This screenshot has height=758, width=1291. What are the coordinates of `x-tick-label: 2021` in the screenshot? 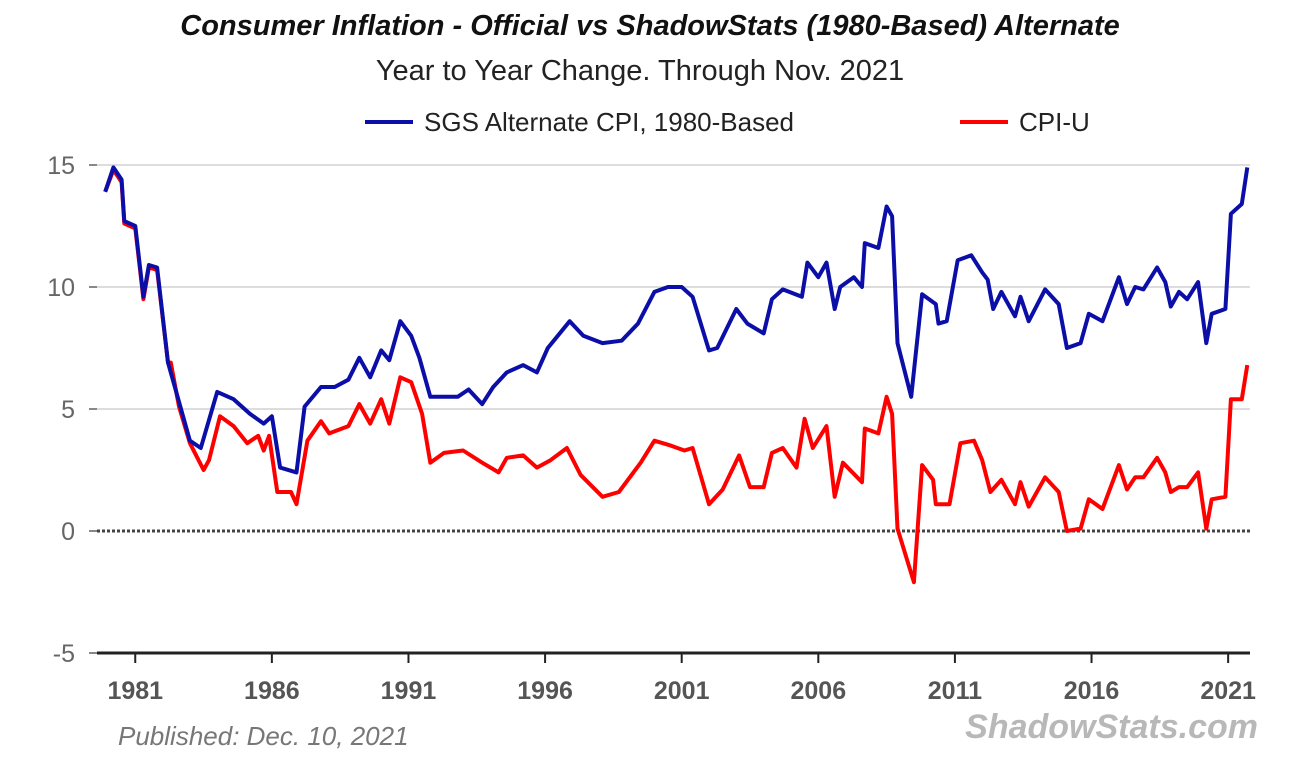 It's located at (1228, 691).